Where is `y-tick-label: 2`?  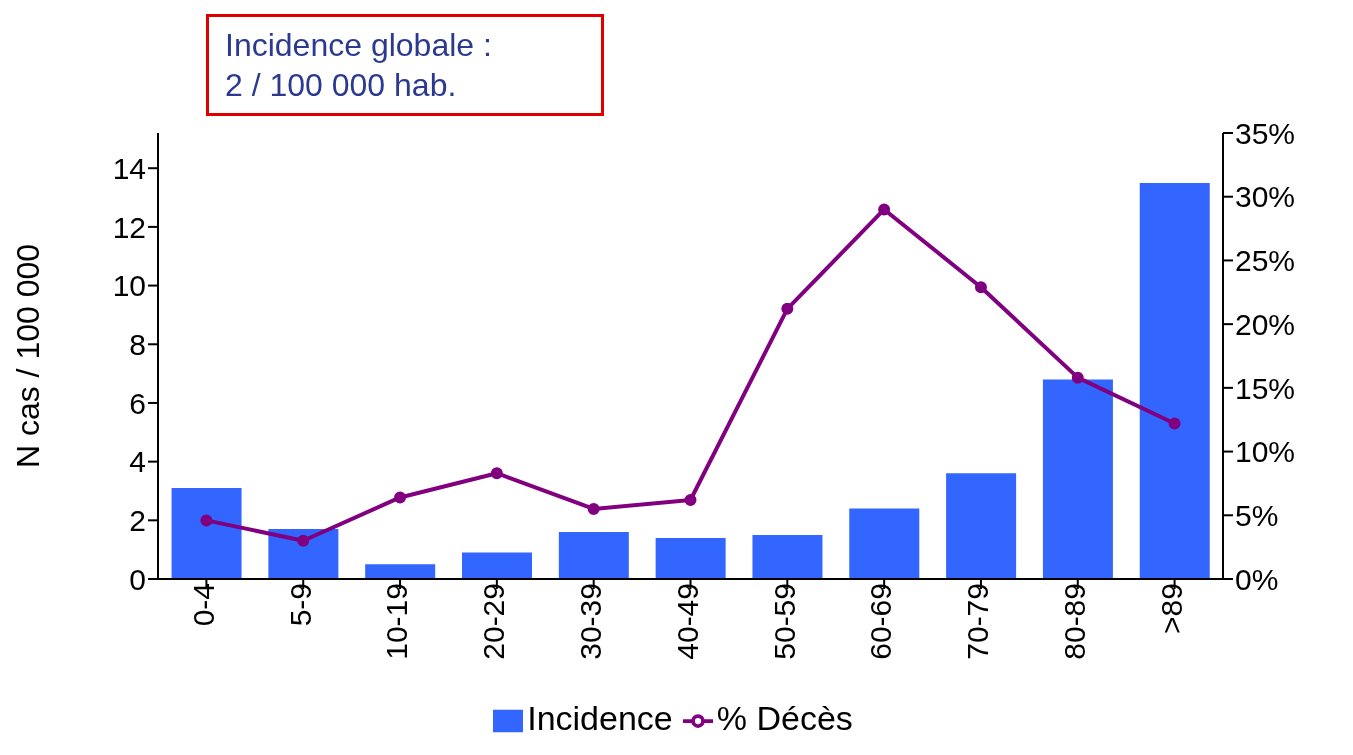 y-tick-label: 2 is located at coordinates (137, 520).